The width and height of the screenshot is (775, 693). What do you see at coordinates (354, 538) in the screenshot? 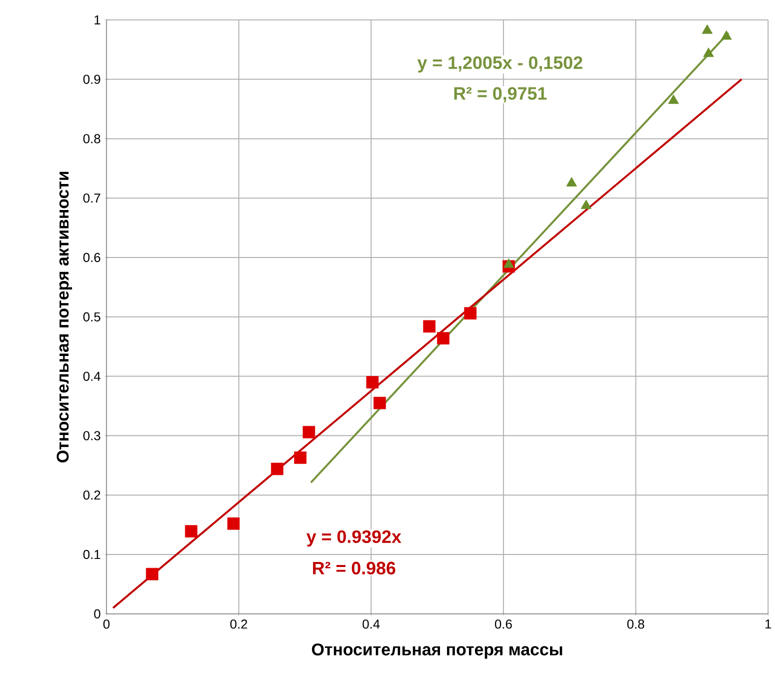
I see `annotation: y = 0.9392x` at bounding box center [354, 538].